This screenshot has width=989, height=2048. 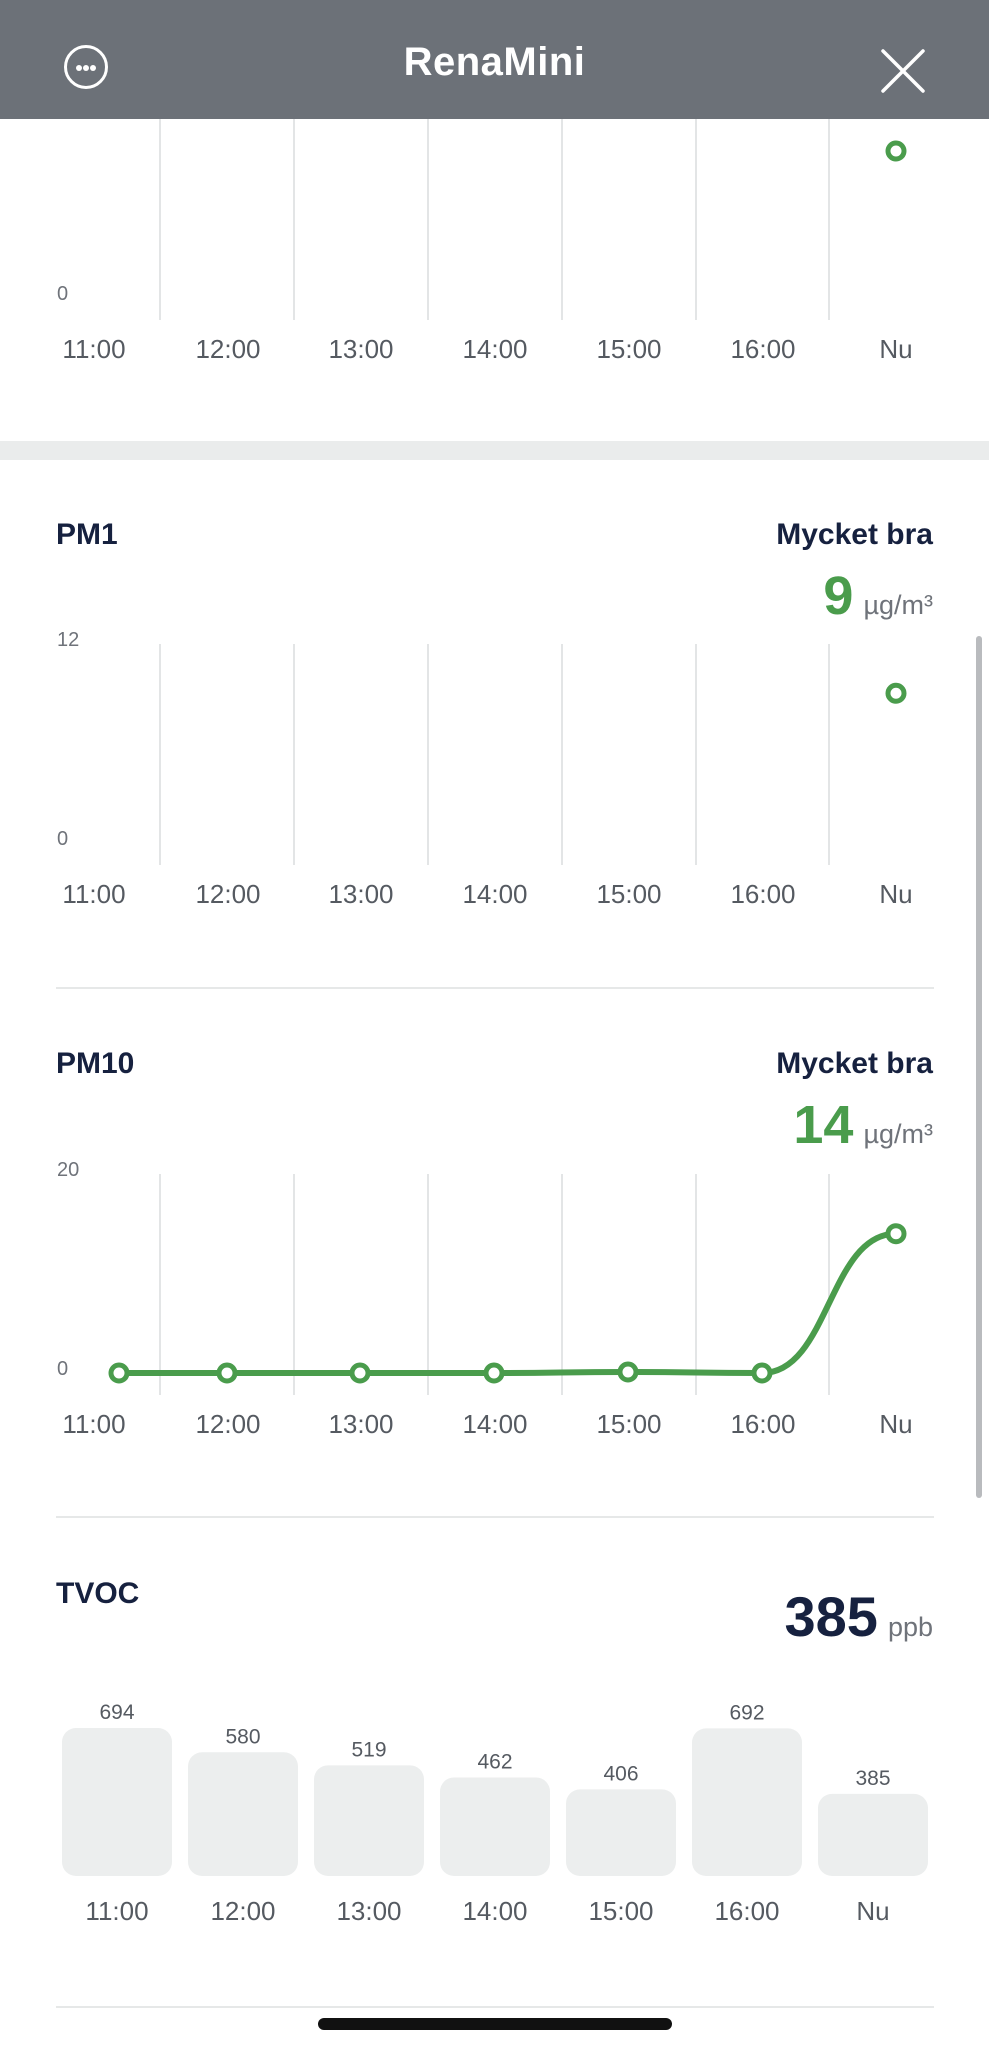 What do you see at coordinates (898, 1134) in the screenshot?
I see `pm10-unit: µg/m³` at bounding box center [898, 1134].